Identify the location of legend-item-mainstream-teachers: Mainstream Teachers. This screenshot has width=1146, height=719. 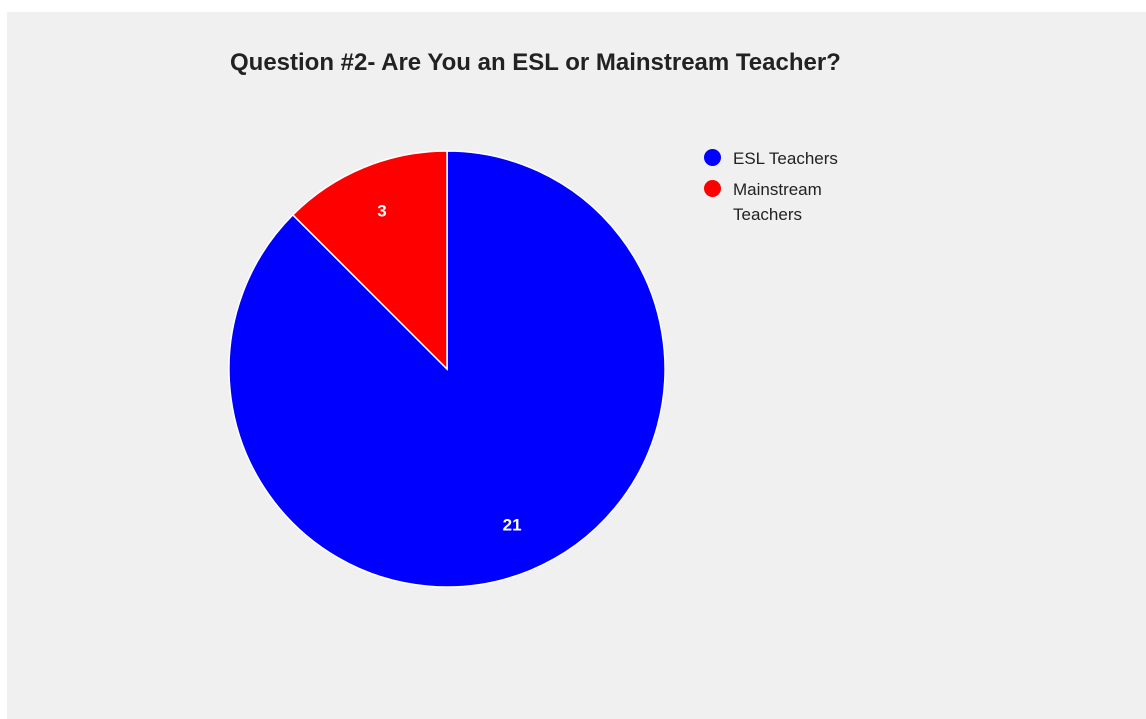
(834, 202).